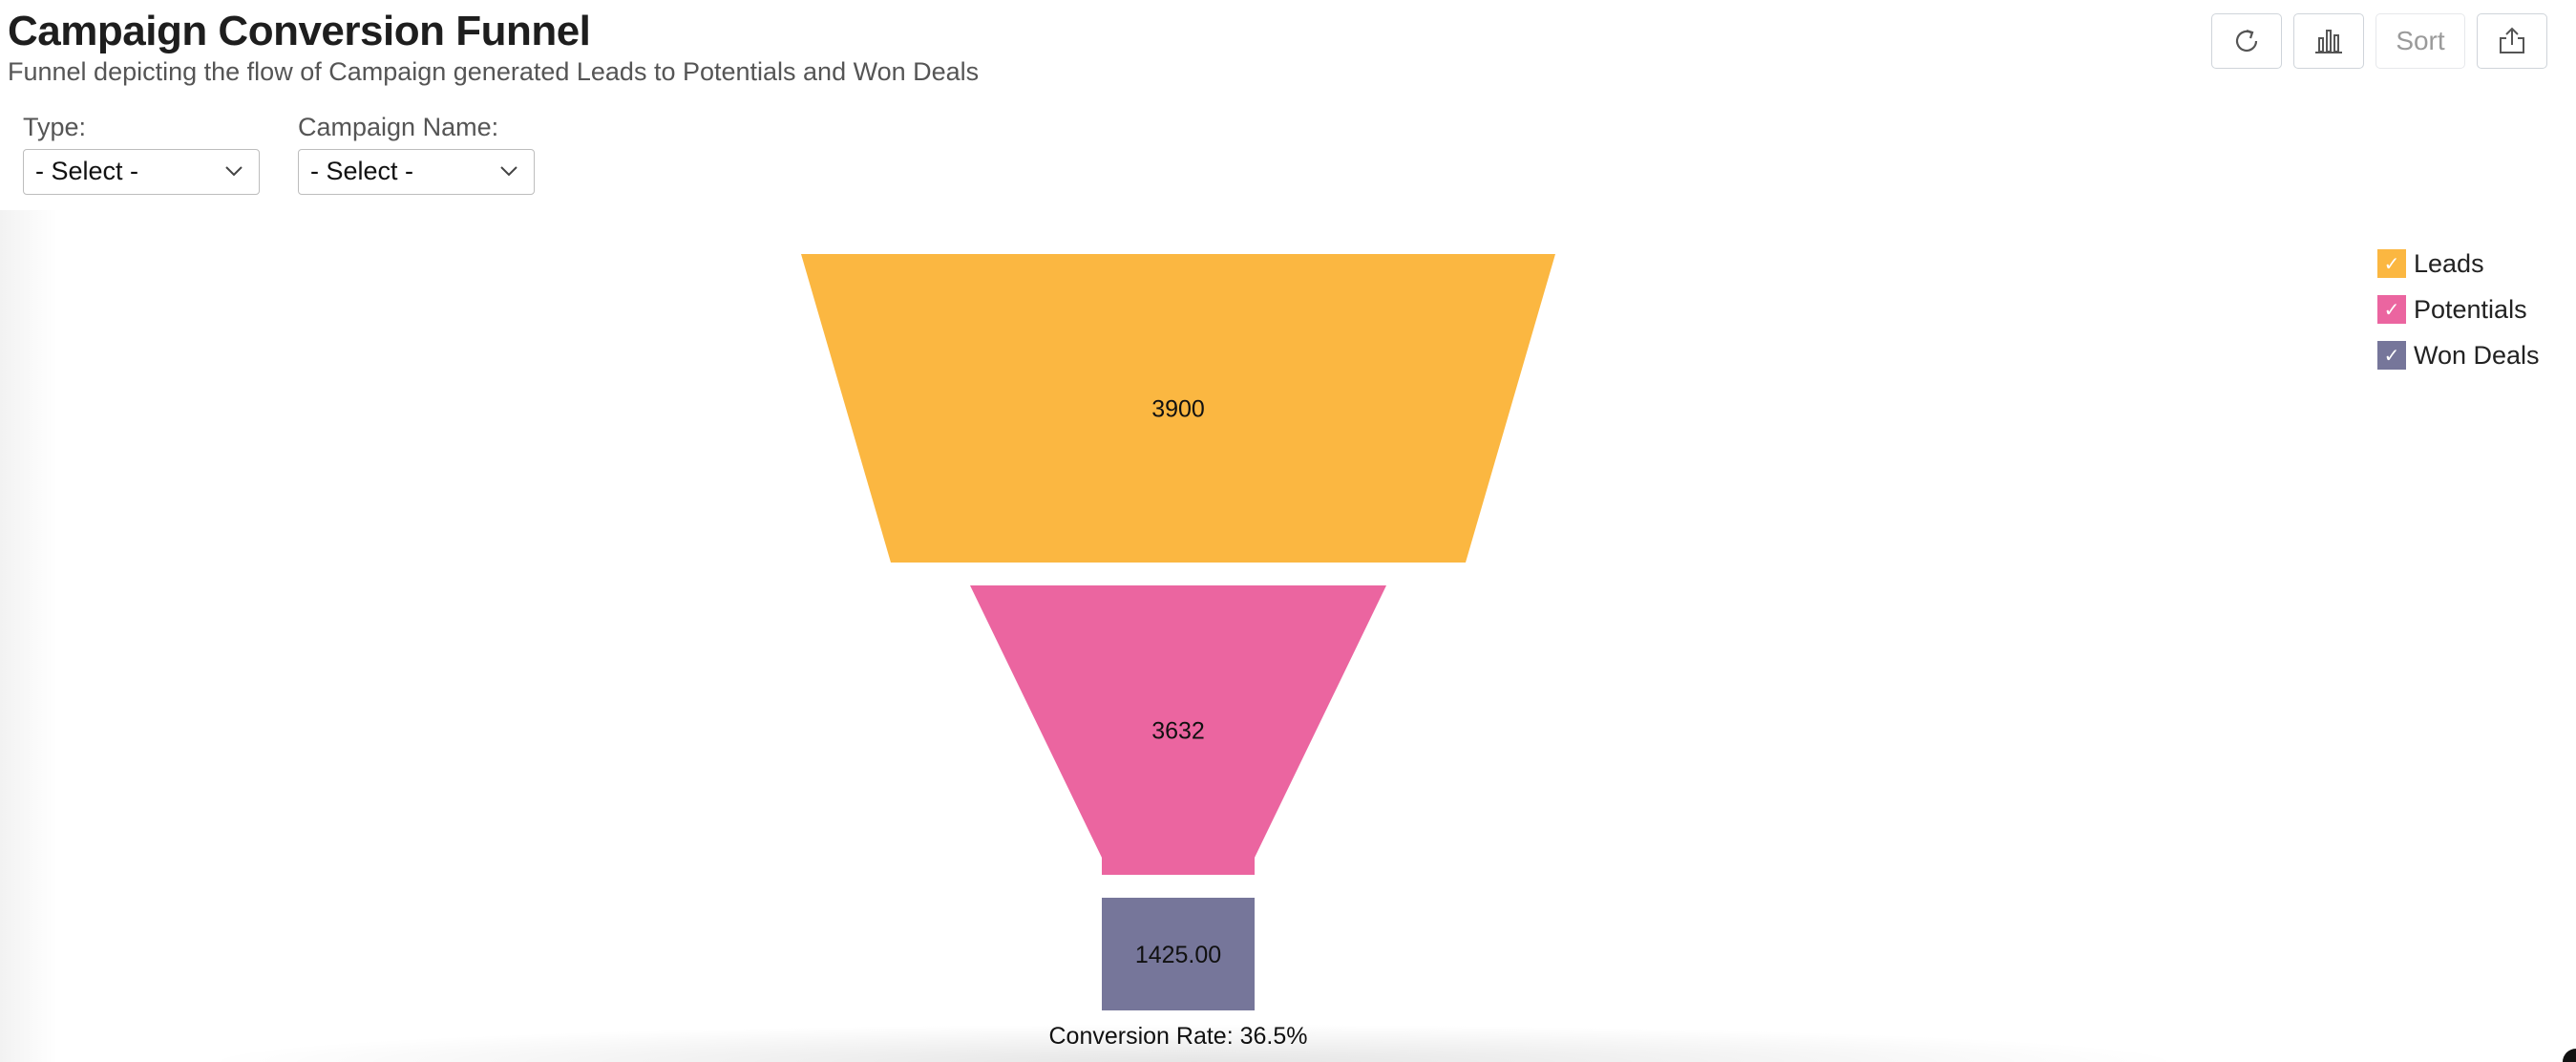 The height and width of the screenshot is (1062, 2576). I want to click on type-select: - Select -, so click(141, 172).